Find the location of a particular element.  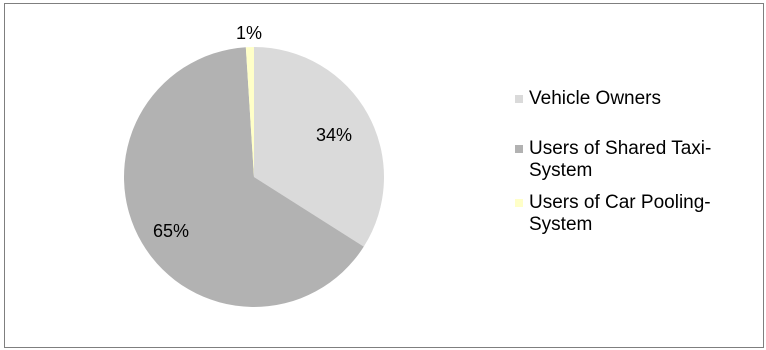

legend-swatch-shared-taxi is located at coordinates (519, 149).